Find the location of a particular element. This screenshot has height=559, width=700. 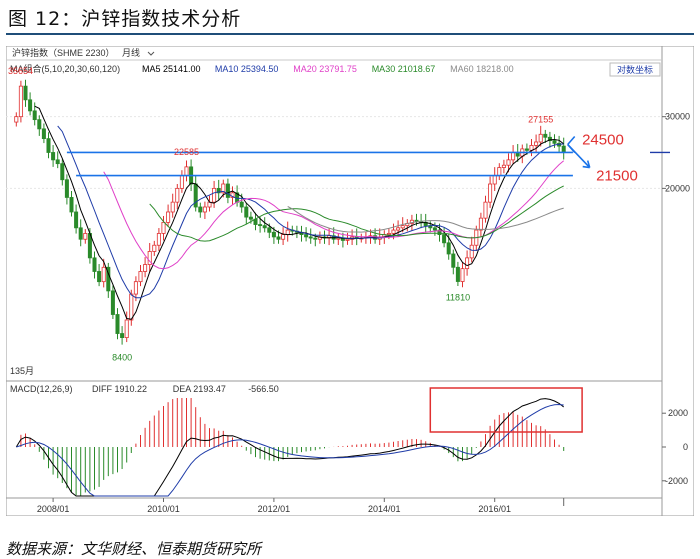

annotation-22585: 22585 is located at coordinates (186, 152).